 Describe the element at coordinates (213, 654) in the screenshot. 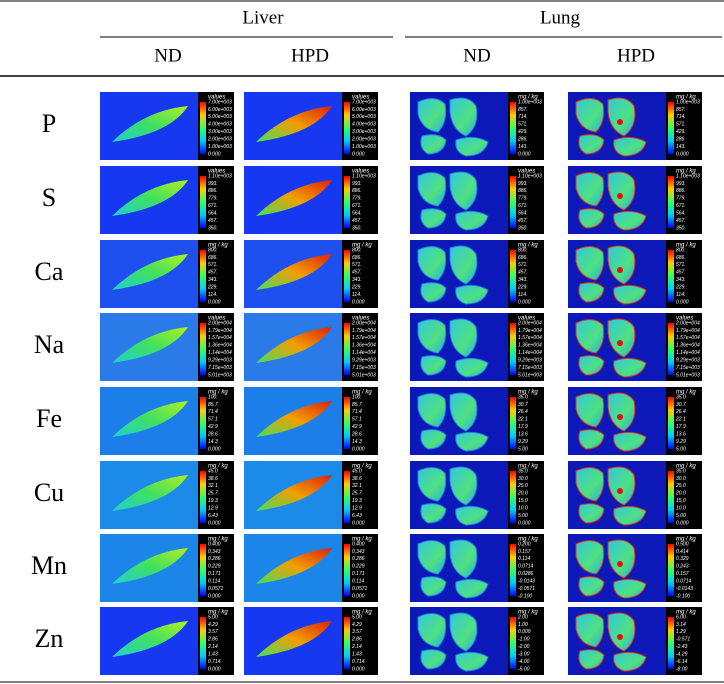

I see `colorbar-tick: 1.43` at that location.